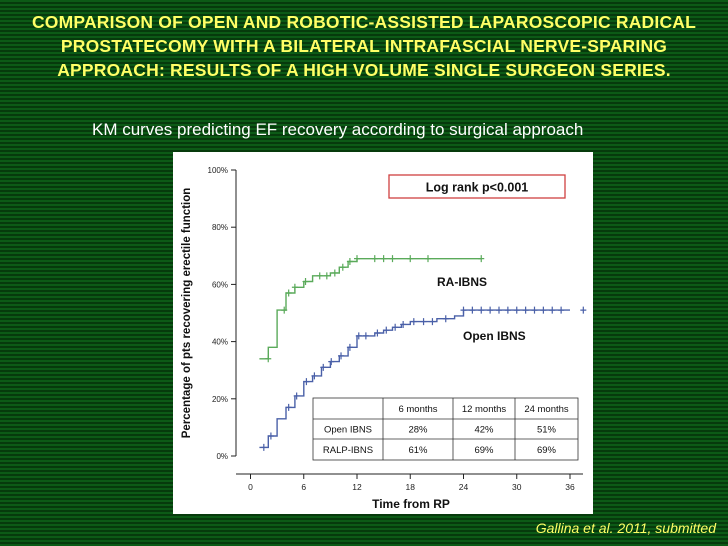 The image size is (728, 546). What do you see at coordinates (220, 227) in the screenshot?
I see `y-tick-label: 80%` at bounding box center [220, 227].